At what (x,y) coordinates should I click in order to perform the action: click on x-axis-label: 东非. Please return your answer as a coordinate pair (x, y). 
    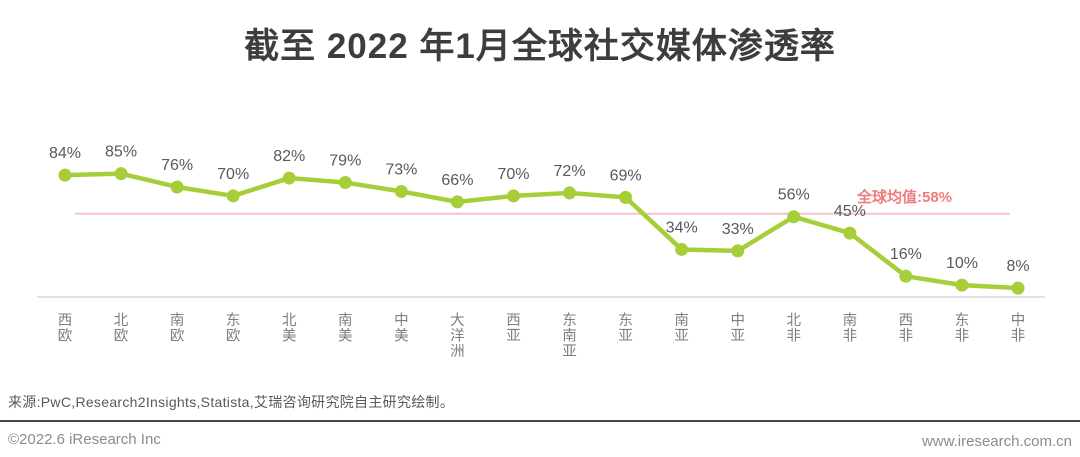
    Looking at the image, I should click on (962, 328).